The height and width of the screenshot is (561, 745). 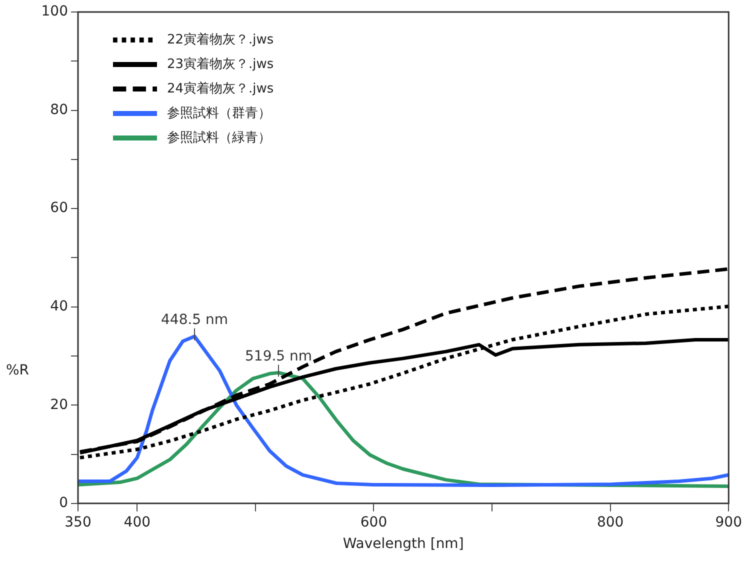 What do you see at coordinates (220, 88) in the screenshot?
I see `legend-label: 24寅着物灰？.jws` at bounding box center [220, 88].